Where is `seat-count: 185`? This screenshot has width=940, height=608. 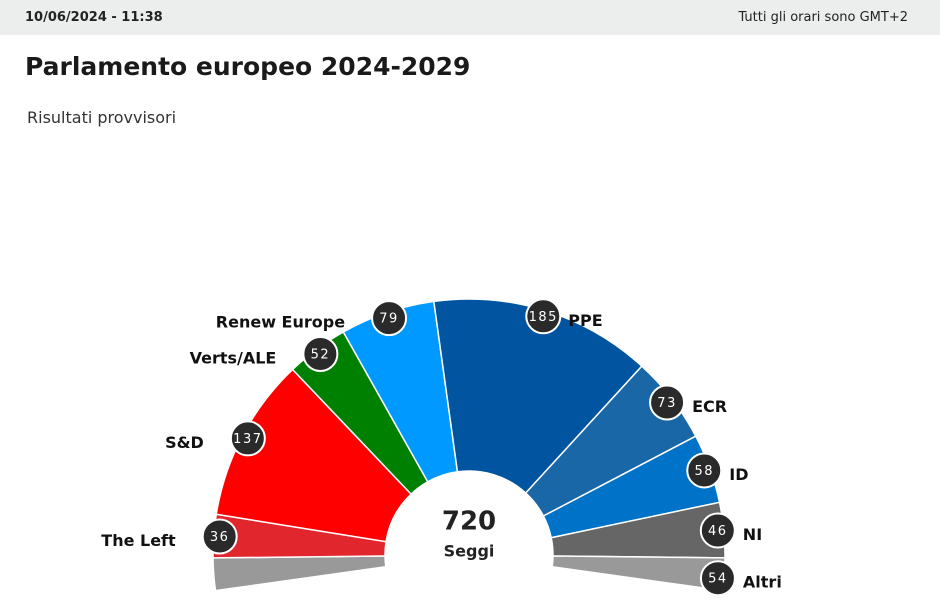
seat-count: 185 is located at coordinates (543, 317).